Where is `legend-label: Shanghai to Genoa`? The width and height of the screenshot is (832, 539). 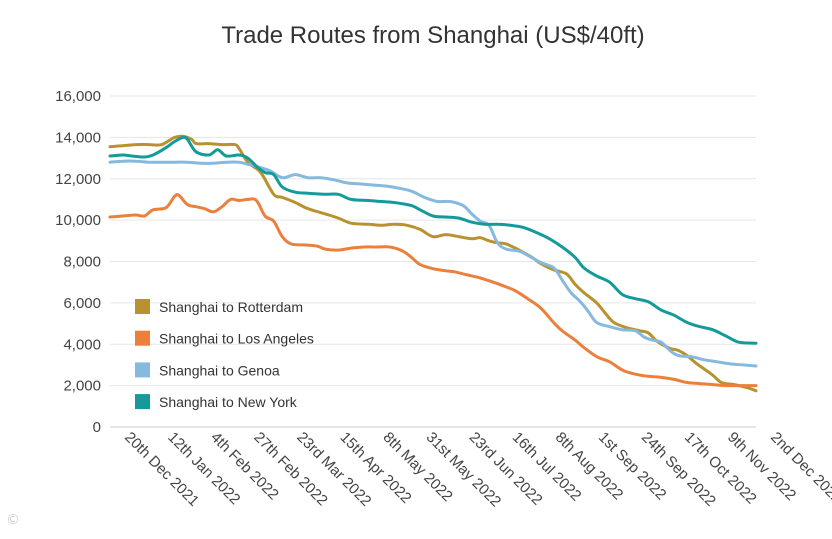
legend-label: Shanghai to Genoa is located at coordinates (219, 370).